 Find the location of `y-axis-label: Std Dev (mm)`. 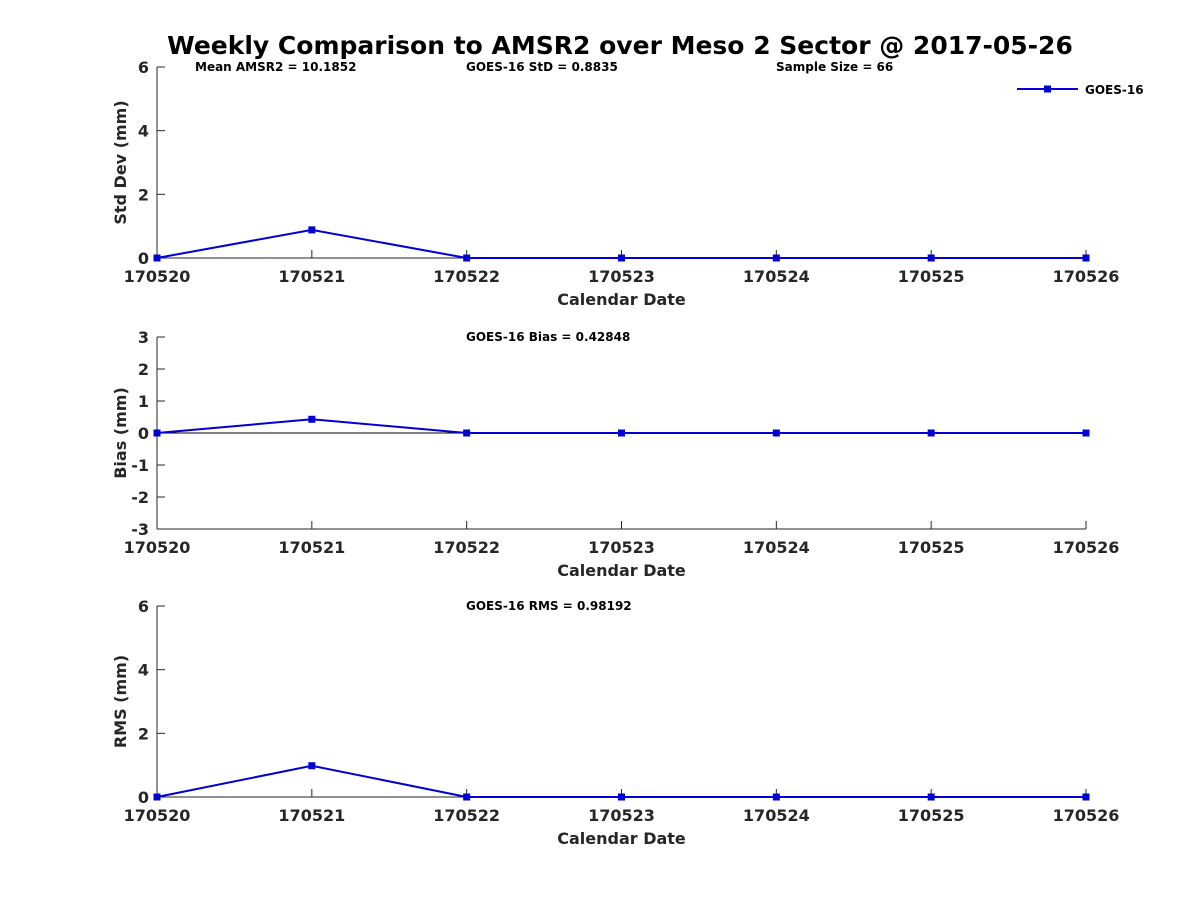

y-axis-label: Std Dev (mm) is located at coordinates (120, 162).